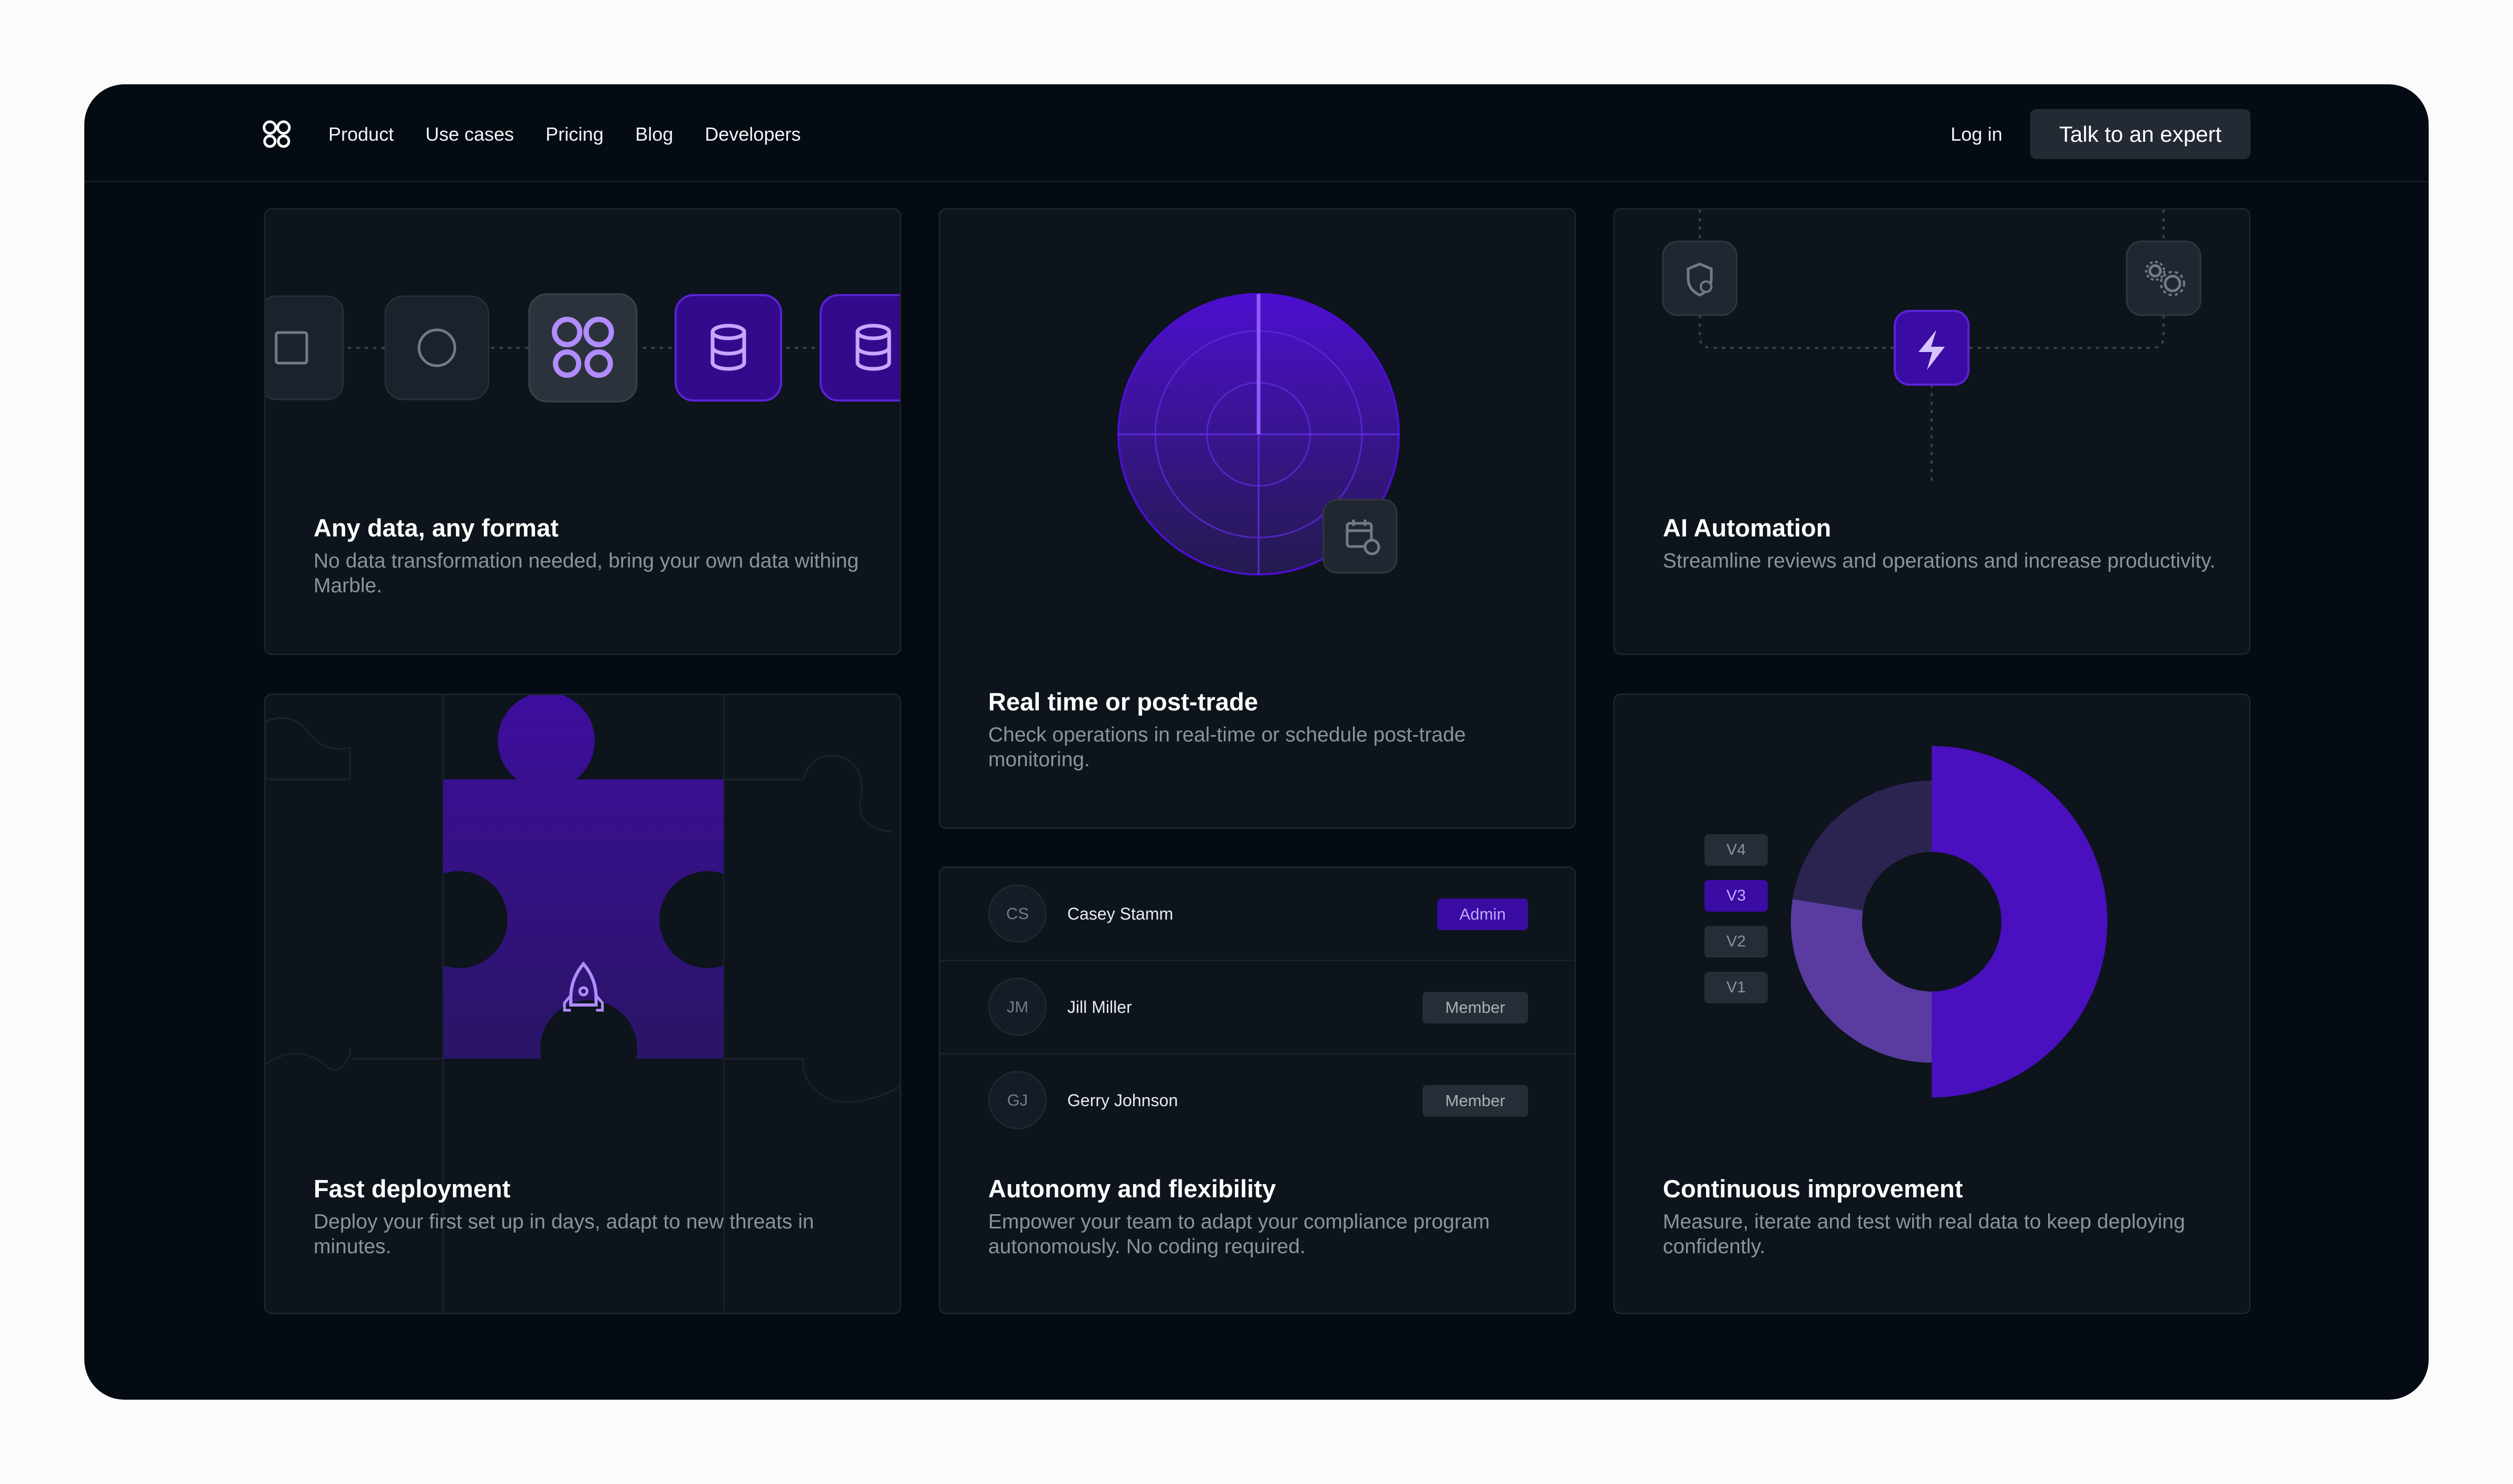 The height and width of the screenshot is (1484, 2513). What do you see at coordinates (654, 134) in the screenshot?
I see `nav-link-blog: Blog` at bounding box center [654, 134].